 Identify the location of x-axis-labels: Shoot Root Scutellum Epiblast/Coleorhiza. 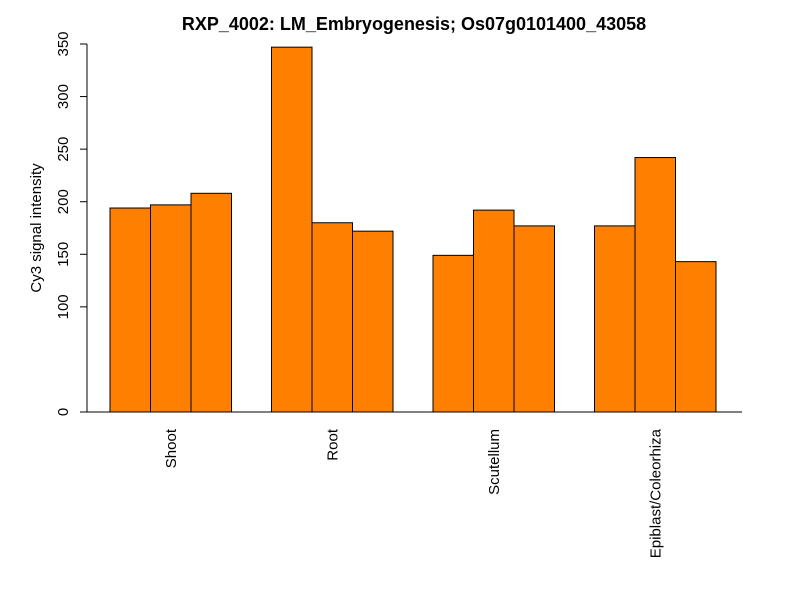
(414, 493).